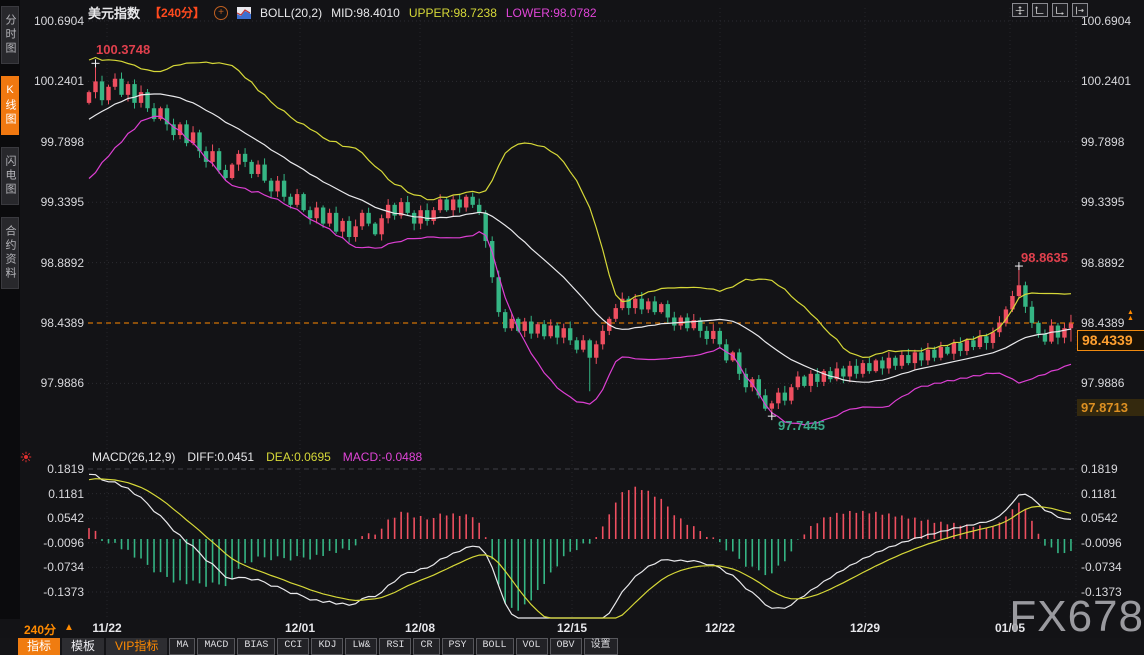  Describe the element at coordinates (865, 628) in the screenshot. I see `date-tick-label: 12/29` at that location.